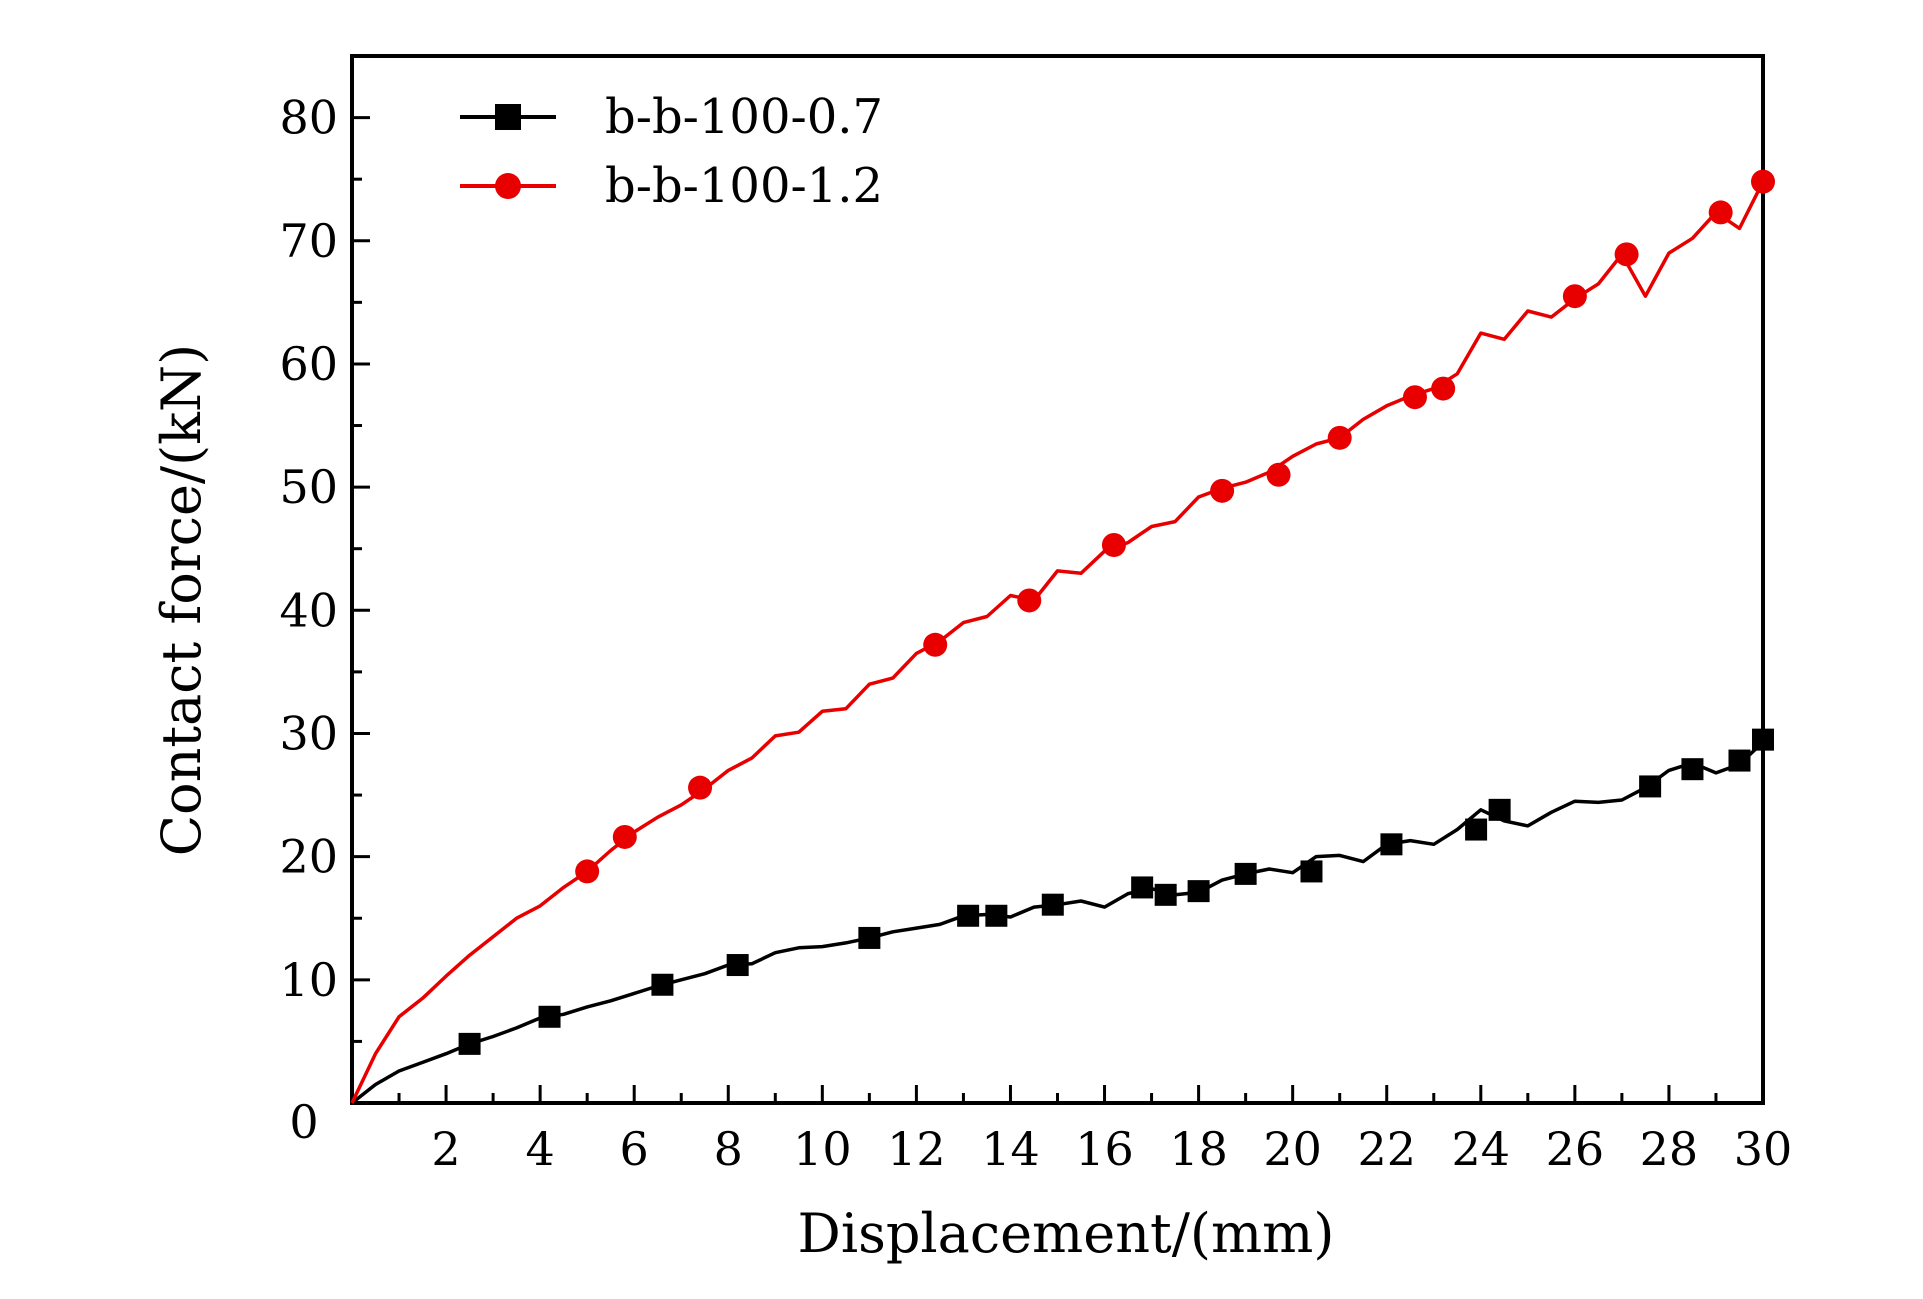 Image resolution: width=1923 pixels, height=1299 pixels. What do you see at coordinates (1198, 1149) in the screenshot?
I see `x-tick-label: 18` at bounding box center [1198, 1149].